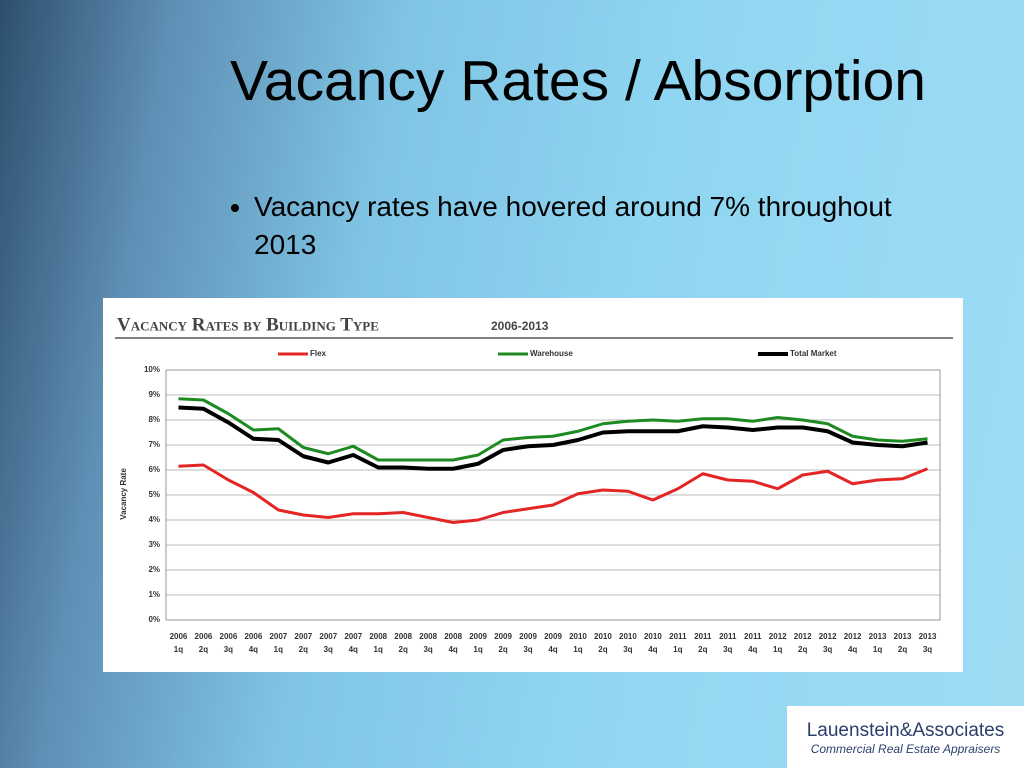 Image resolution: width=1024 pixels, height=768 pixels. Describe the element at coordinates (403, 643) in the screenshot. I see `x-tick-label: 2008 2q` at that location.